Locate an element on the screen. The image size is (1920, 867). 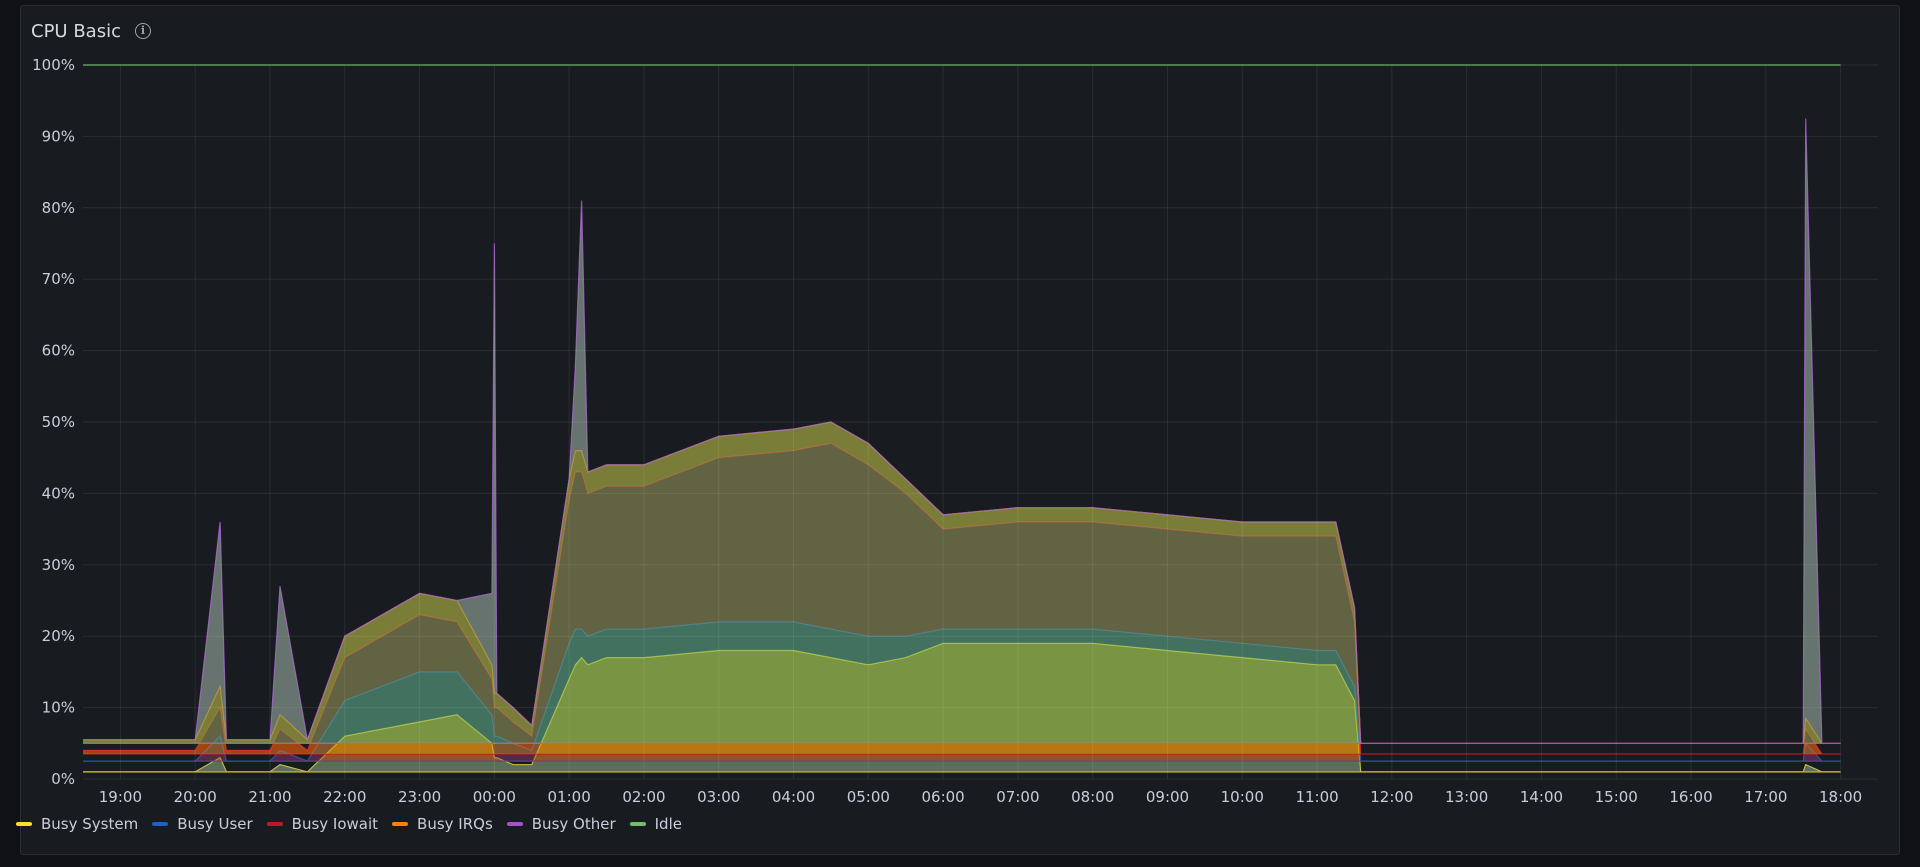
y-tick-label: 80% is located at coordinates (58, 208).